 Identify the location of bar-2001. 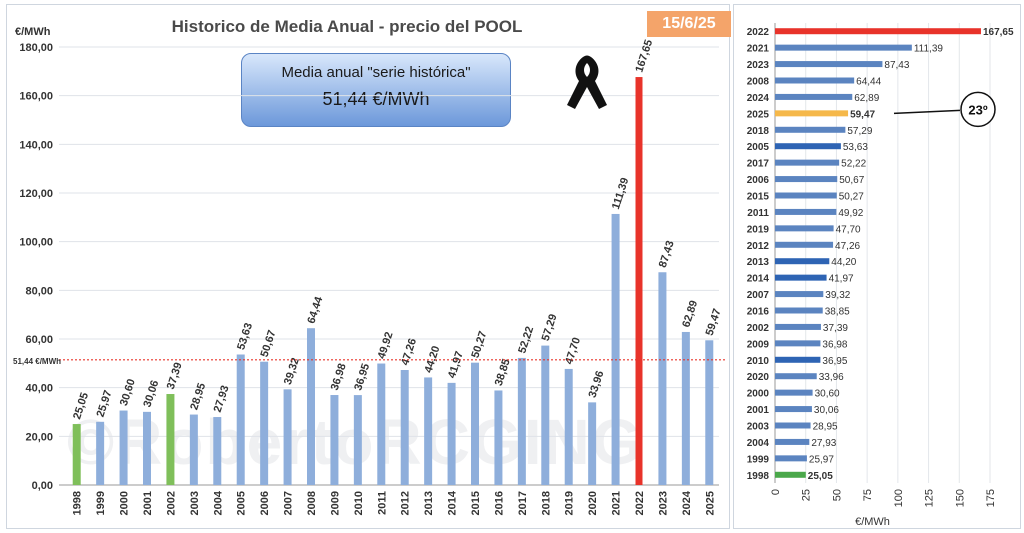
(147, 448).